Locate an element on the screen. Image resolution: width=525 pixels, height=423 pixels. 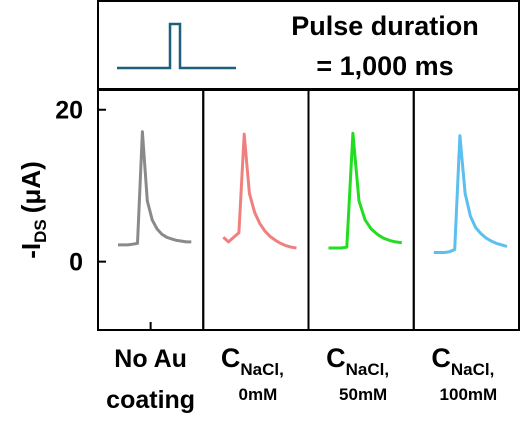
y-label-sub: DS is located at coordinates (40, 231).